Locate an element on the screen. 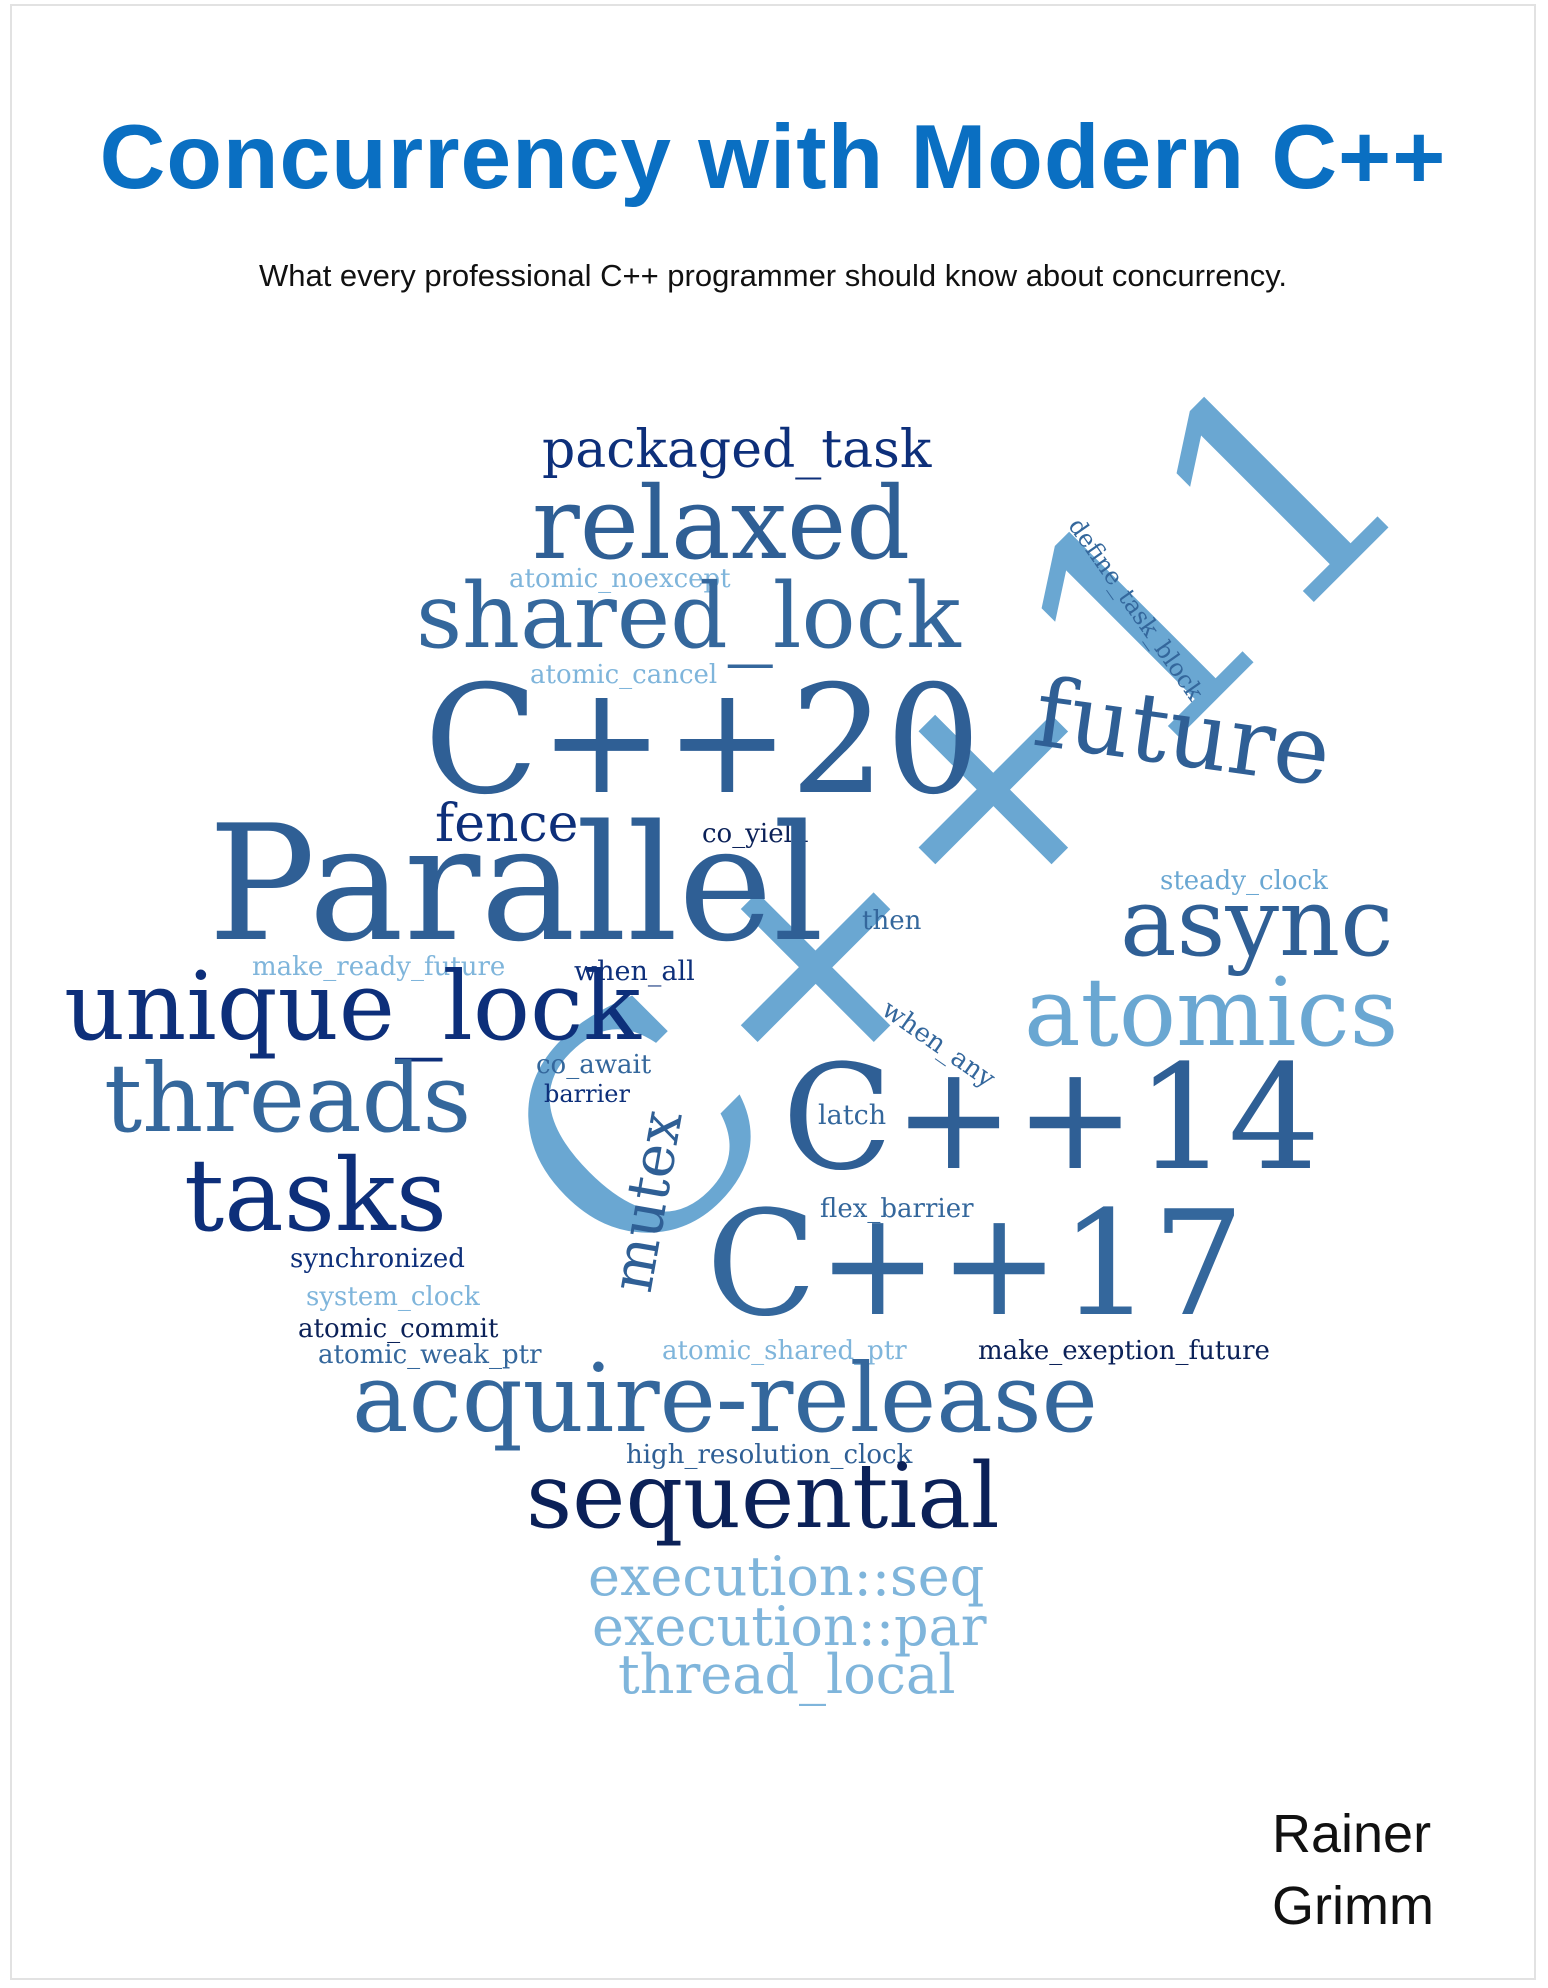  cloud-word-shared-lock: shared_lock is located at coordinates (688, 616).